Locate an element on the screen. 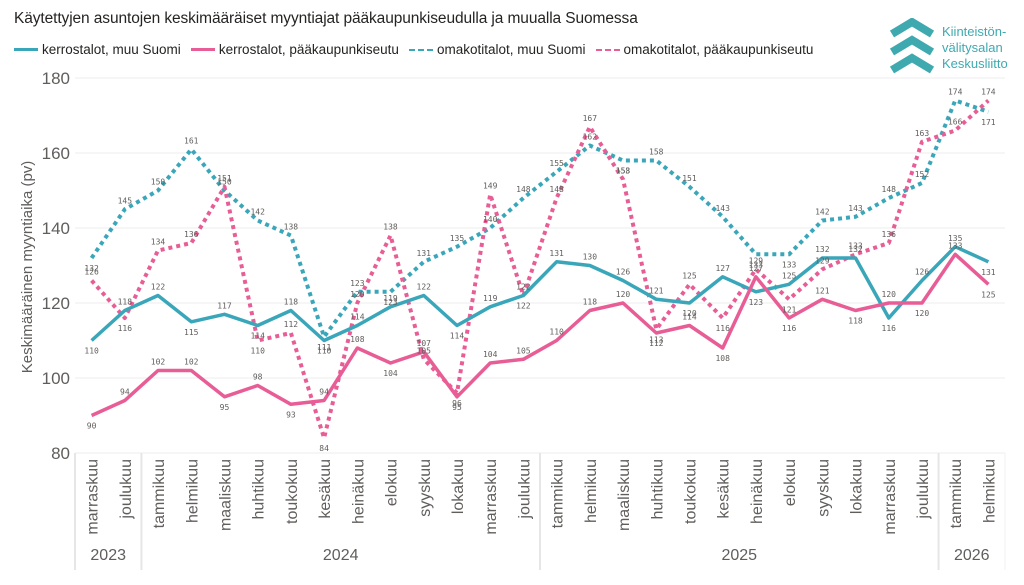 The width and height of the screenshot is (1024, 585). data-label: 142 is located at coordinates (822, 212).